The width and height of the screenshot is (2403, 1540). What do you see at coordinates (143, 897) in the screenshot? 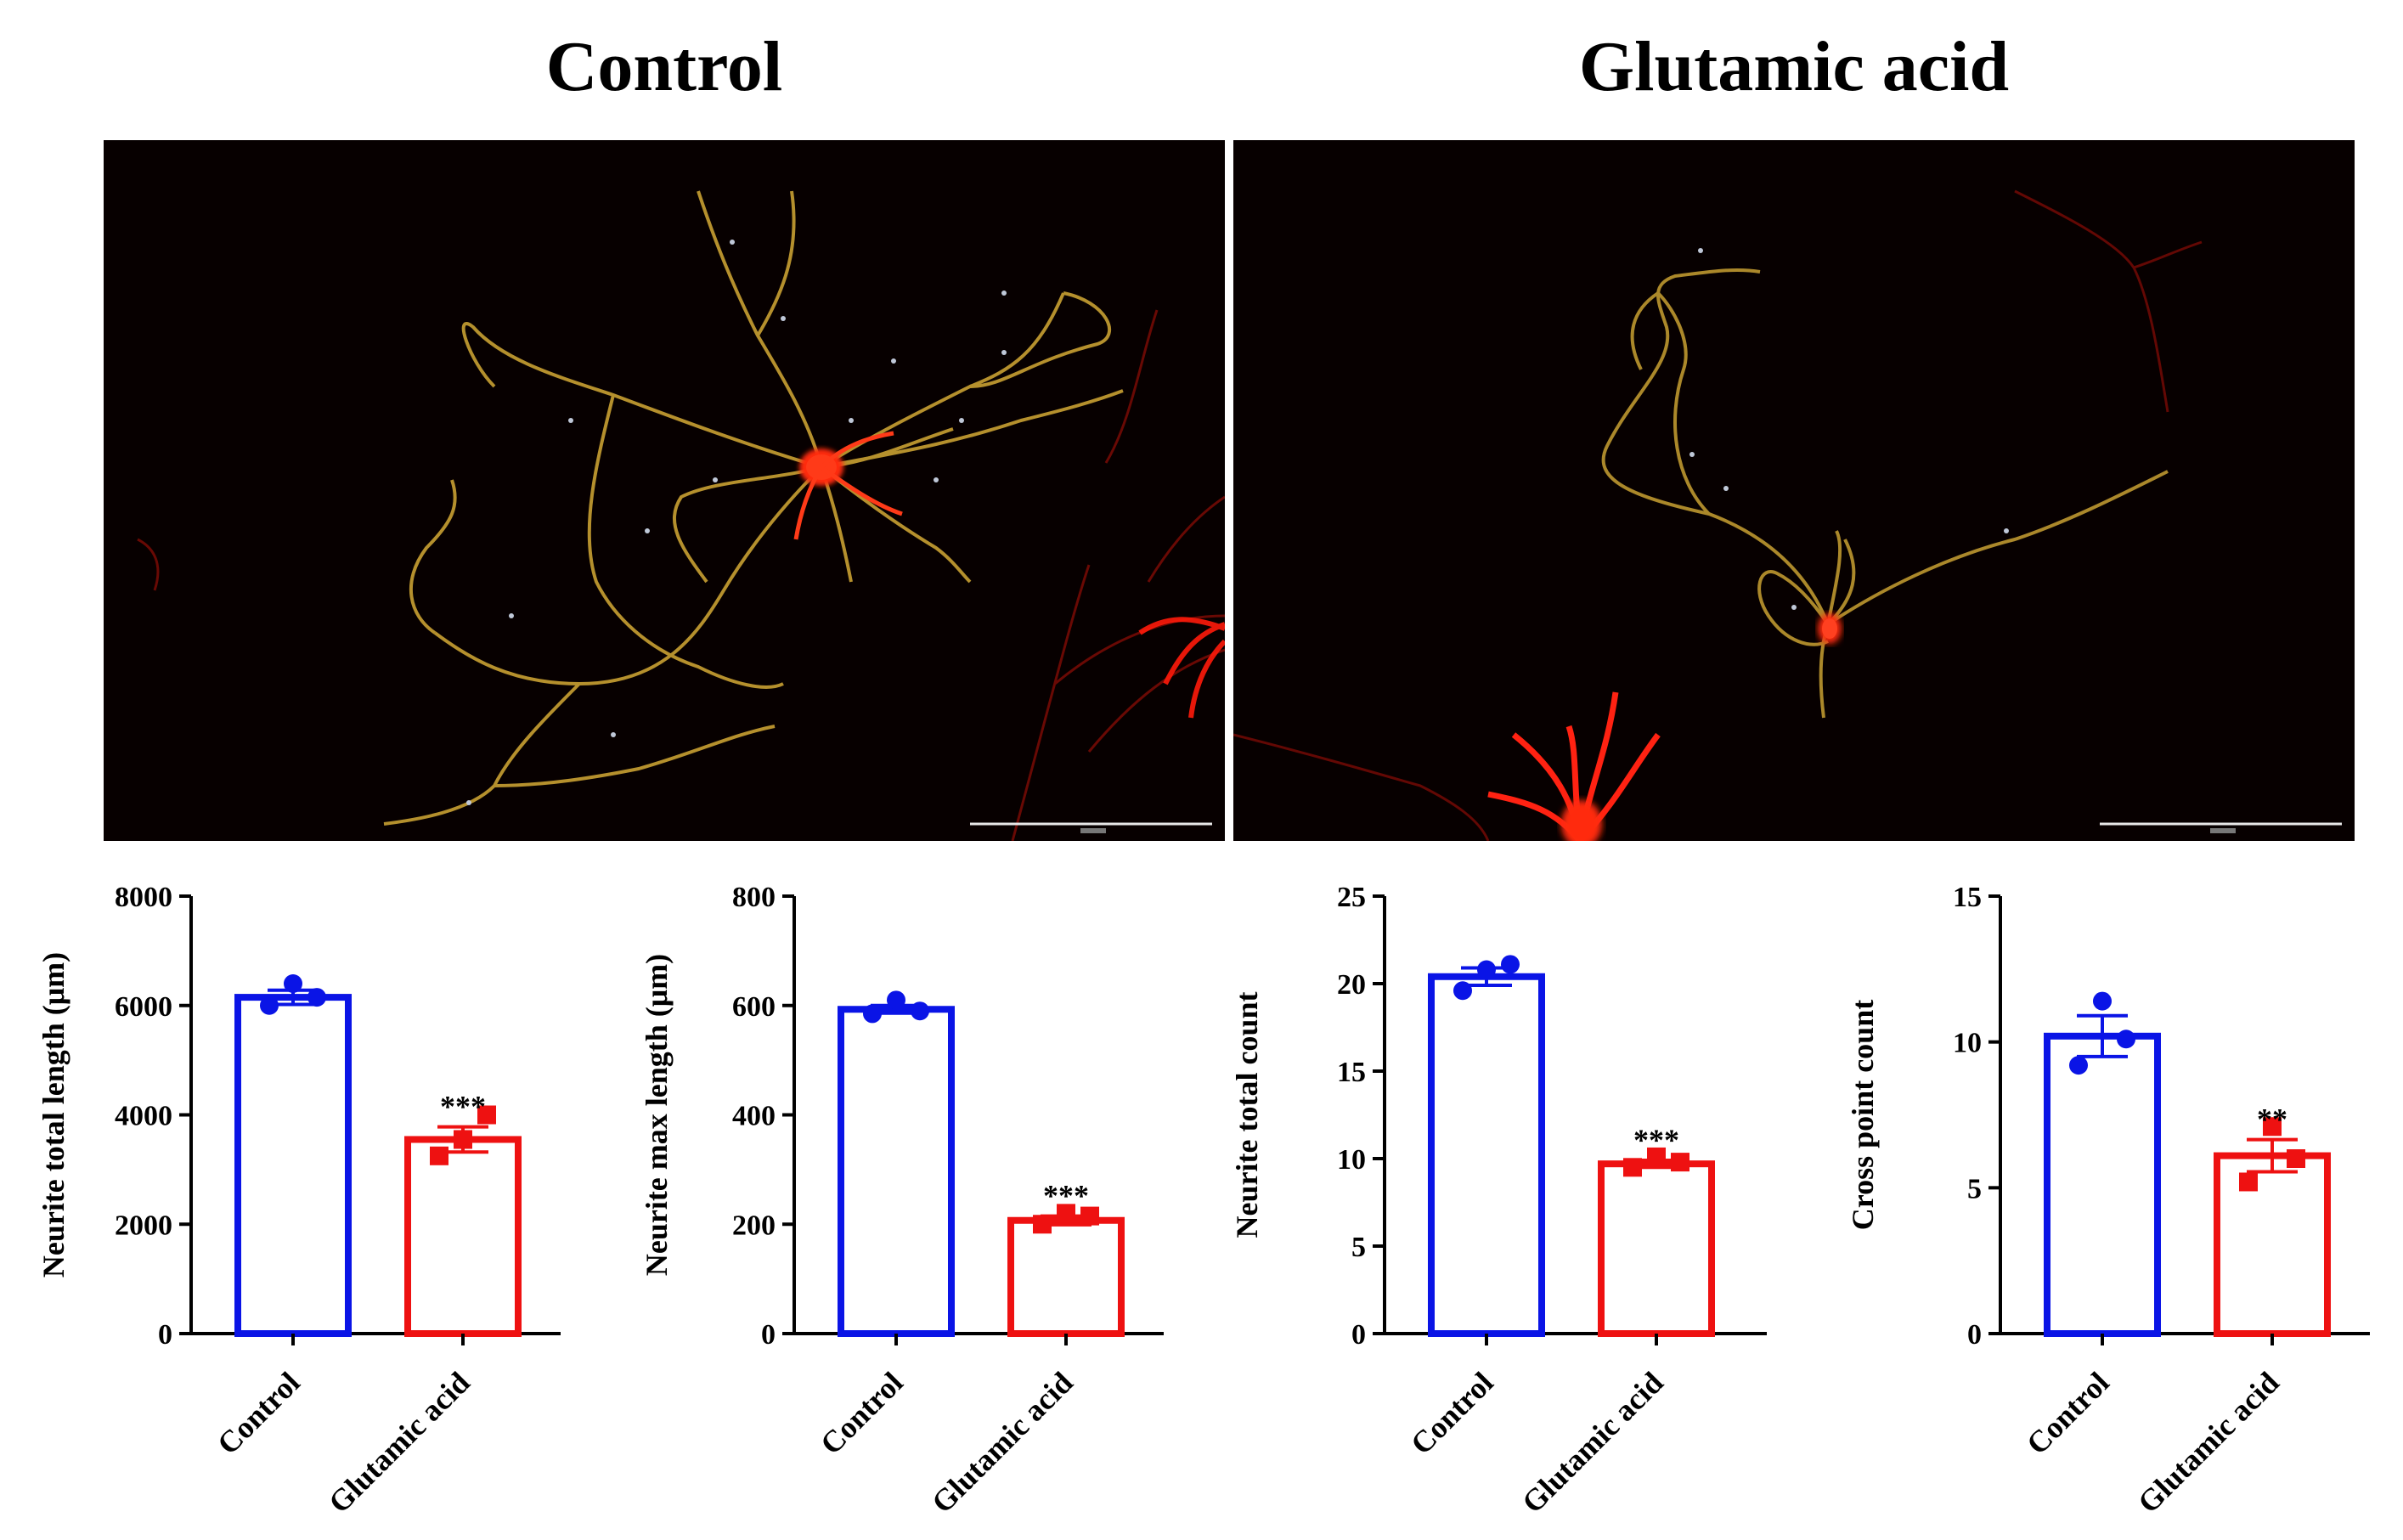
I see `y-tick-label: 8000` at bounding box center [143, 897].